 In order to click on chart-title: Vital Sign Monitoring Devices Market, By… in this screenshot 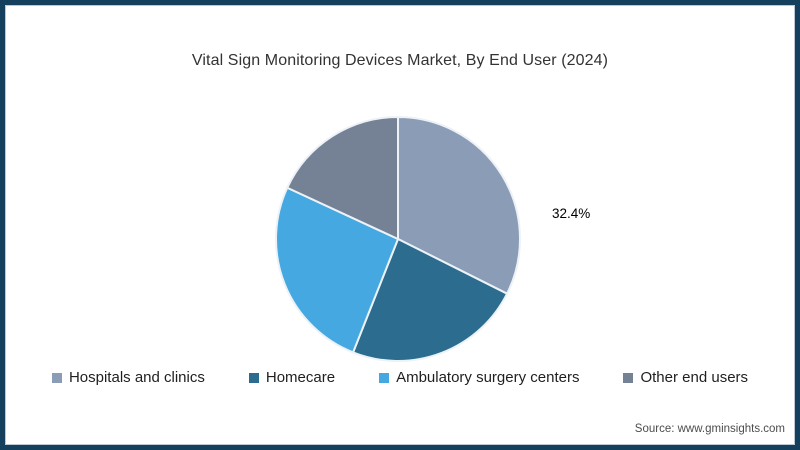, I will do `click(400, 60)`.